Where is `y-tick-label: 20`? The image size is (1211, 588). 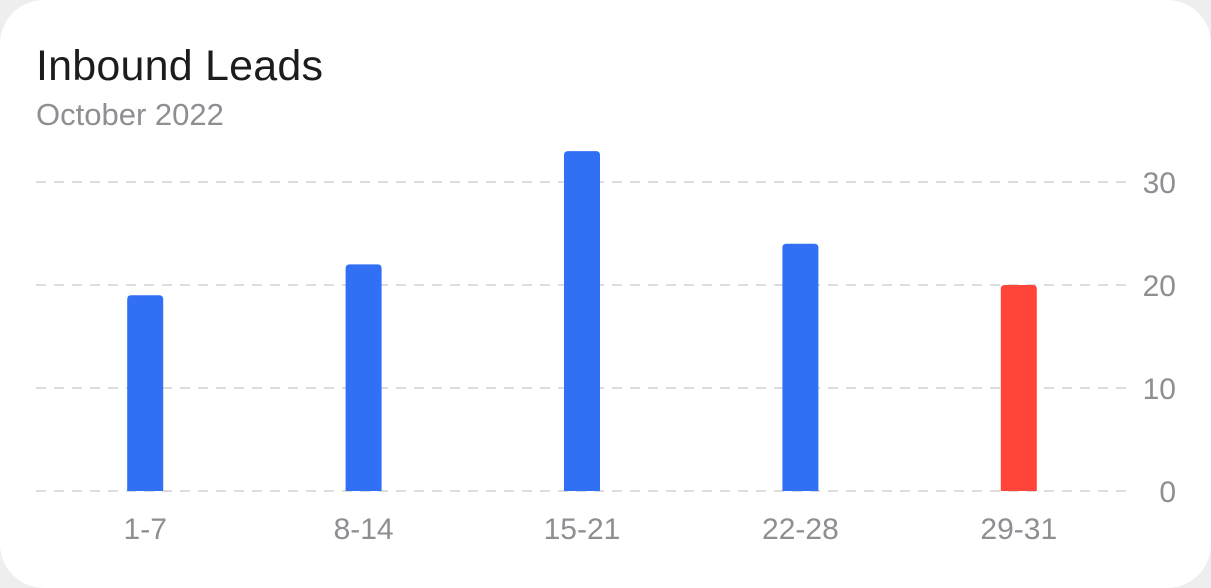
y-tick-label: 20 is located at coordinates (1159, 286).